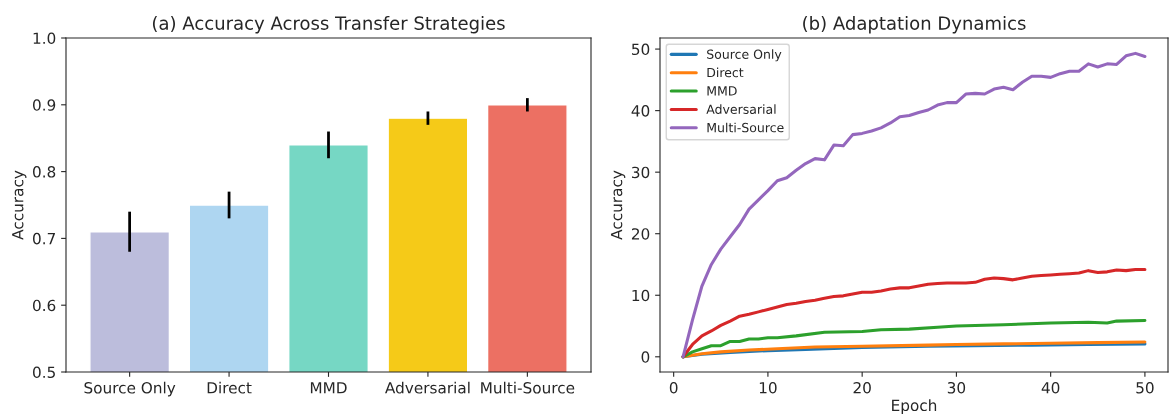 Image resolution: width=1176 pixels, height=416 pixels. What do you see at coordinates (768, 387) in the screenshot?
I see `x-tick-label: 10` at bounding box center [768, 387].